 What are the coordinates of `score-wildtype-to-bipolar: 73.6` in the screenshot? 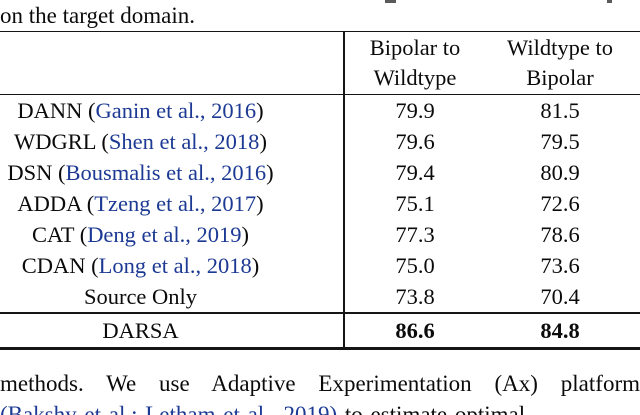 It's located at (560, 265).